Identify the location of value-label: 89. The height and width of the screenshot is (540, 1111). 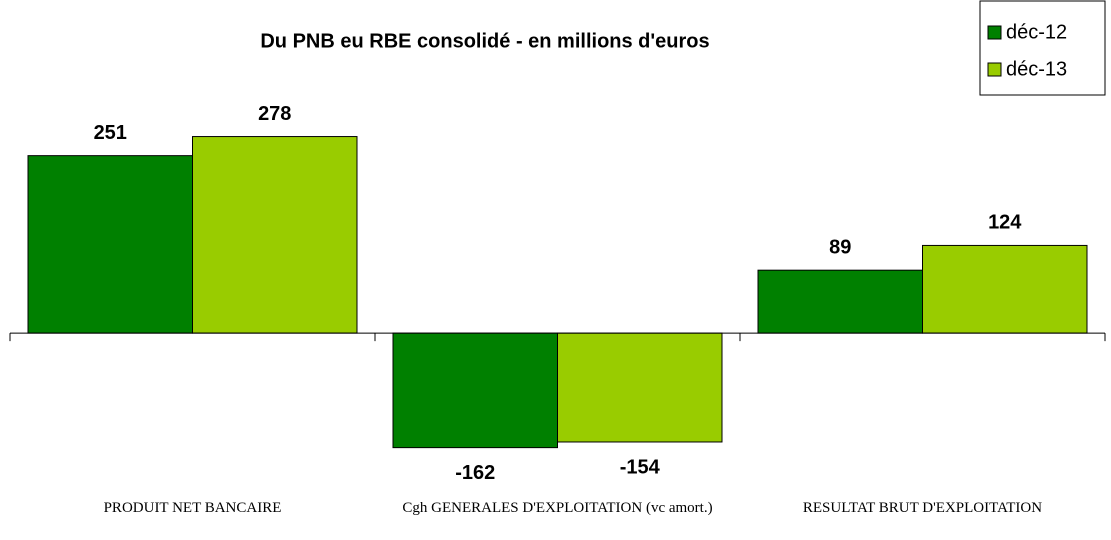
(840, 247).